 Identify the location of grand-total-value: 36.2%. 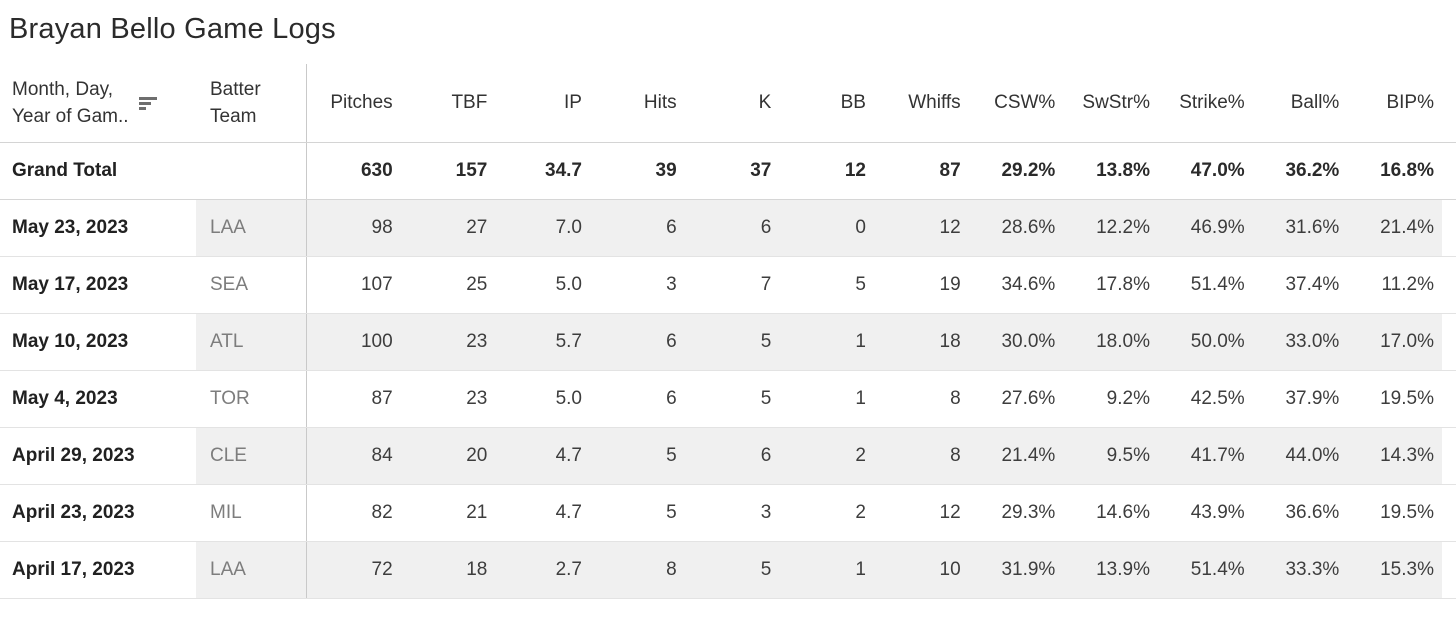
(1312, 170).